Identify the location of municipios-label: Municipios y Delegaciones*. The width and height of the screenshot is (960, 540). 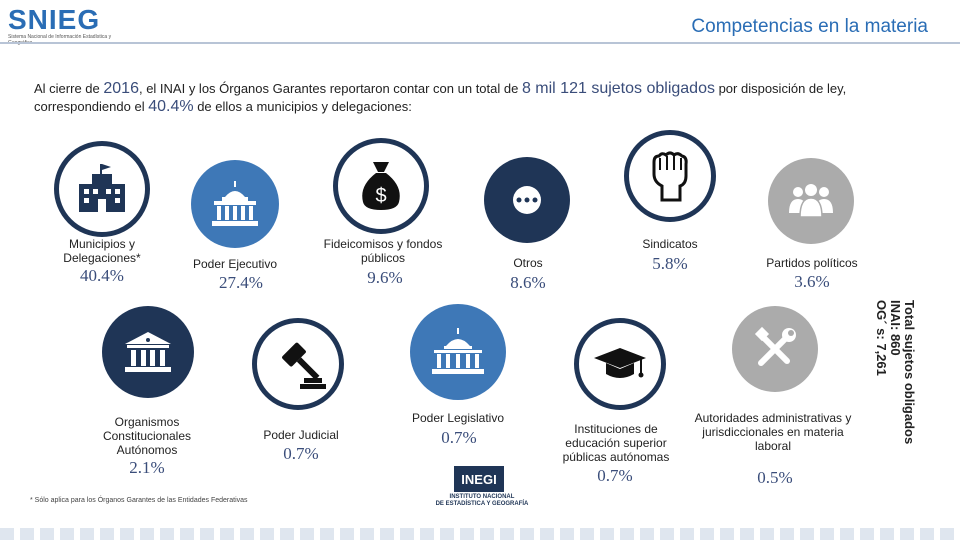
(102, 251).